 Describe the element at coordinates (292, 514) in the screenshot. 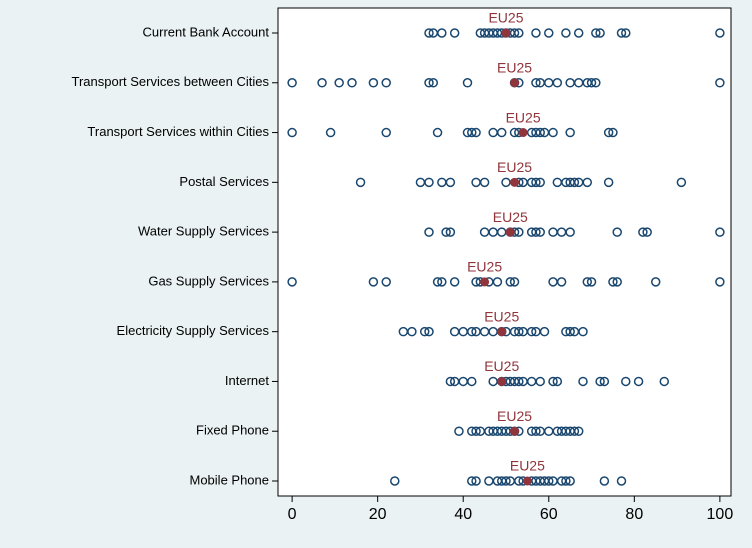

I see `x-tick-label: 0` at that location.